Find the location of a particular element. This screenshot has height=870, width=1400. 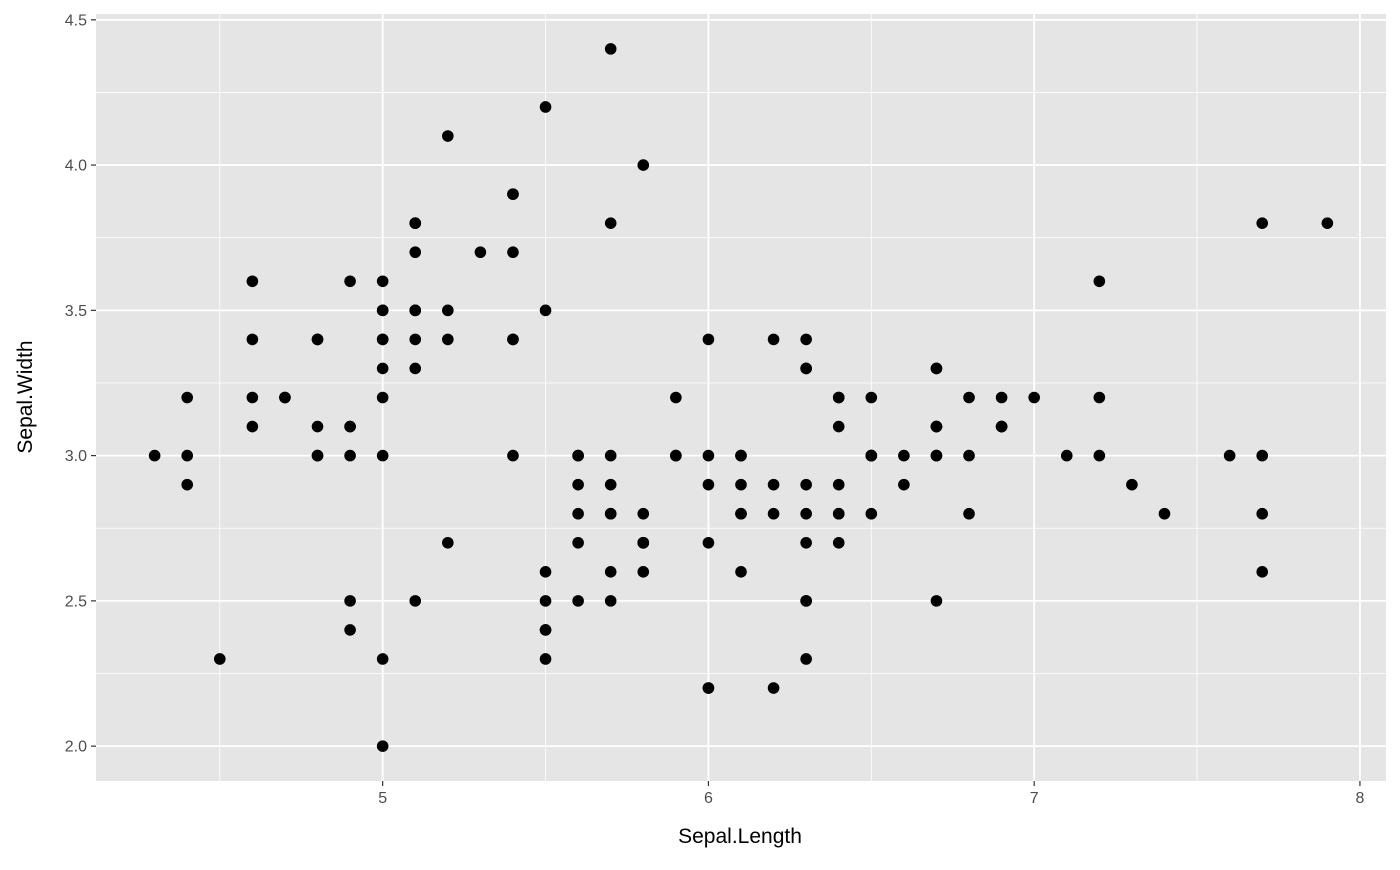

x-tick-label: 5 is located at coordinates (382, 798).